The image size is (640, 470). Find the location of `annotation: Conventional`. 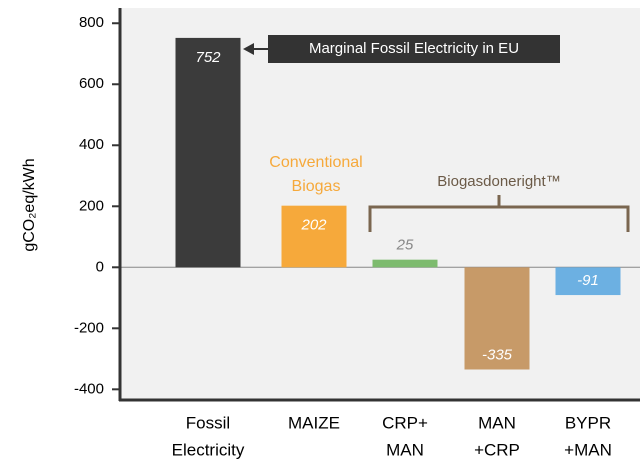

annotation: Conventional is located at coordinates (315, 162).